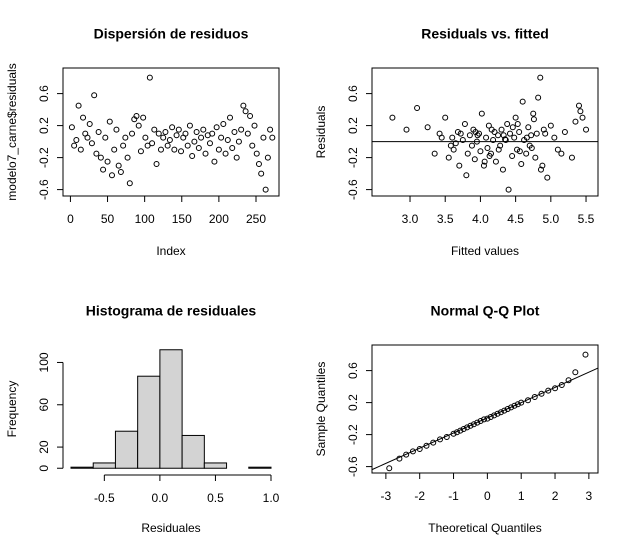 This screenshot has height=554, width=628. Describe the element at coordinates (271, 498) in the screenshot. I see `x-tick-label: 1.0` at that location.